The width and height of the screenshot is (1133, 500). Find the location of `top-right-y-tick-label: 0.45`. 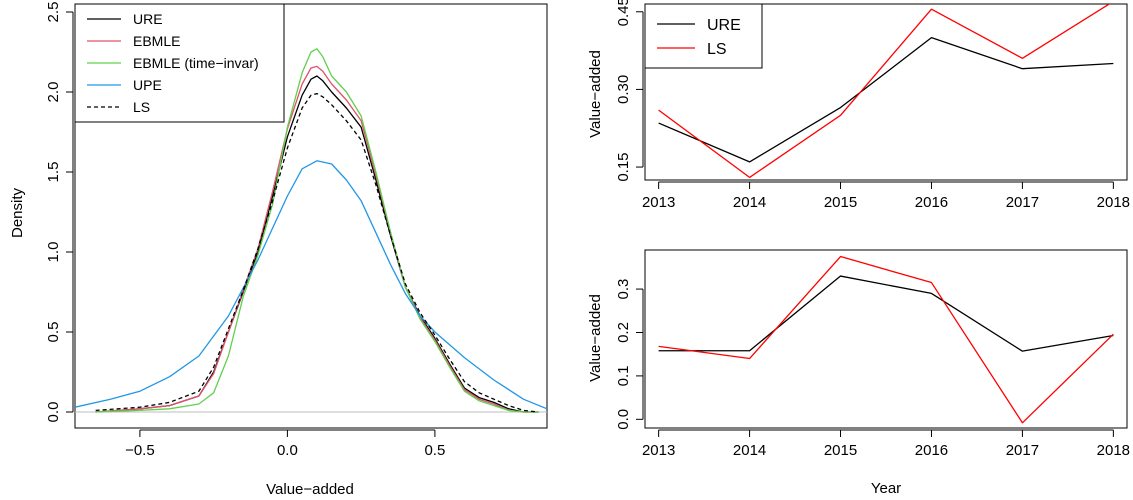

top-right-y-tick-label: 0.45 is located at coordinates (623, 13).